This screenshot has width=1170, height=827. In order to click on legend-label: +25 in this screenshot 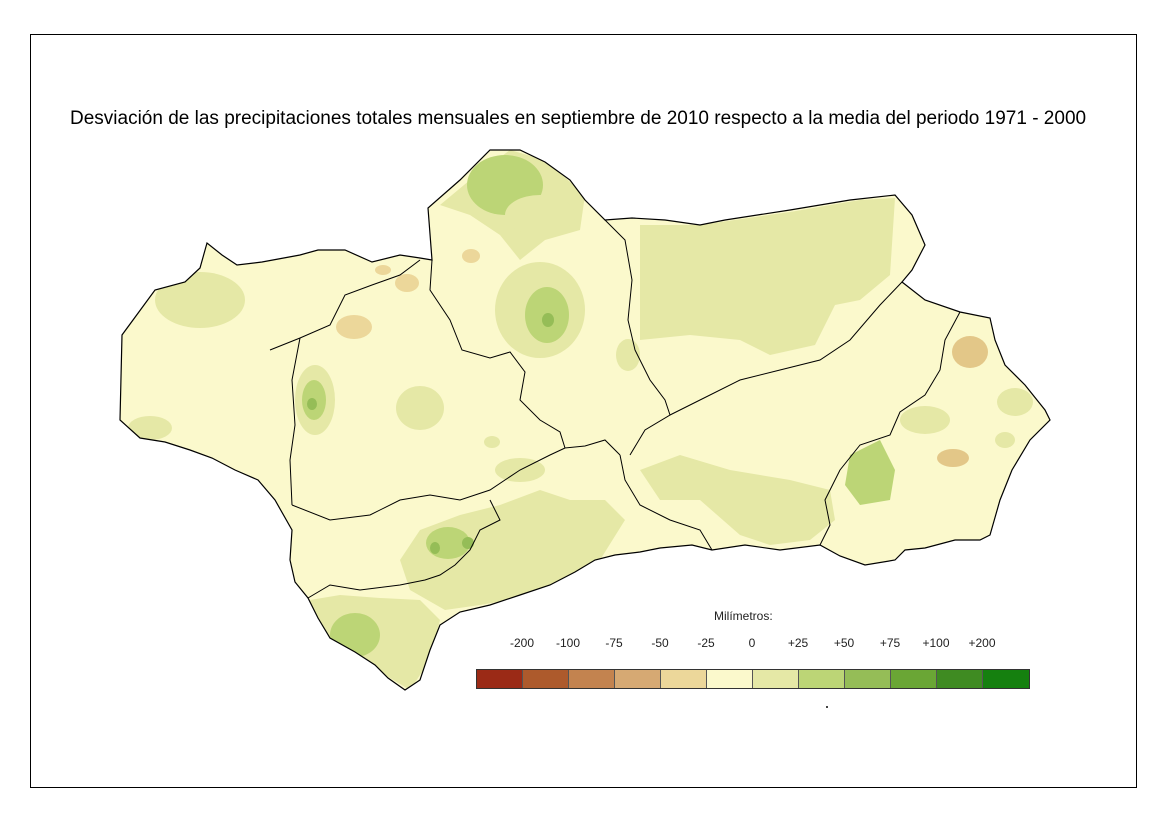, I will do `click(798, 643)`.